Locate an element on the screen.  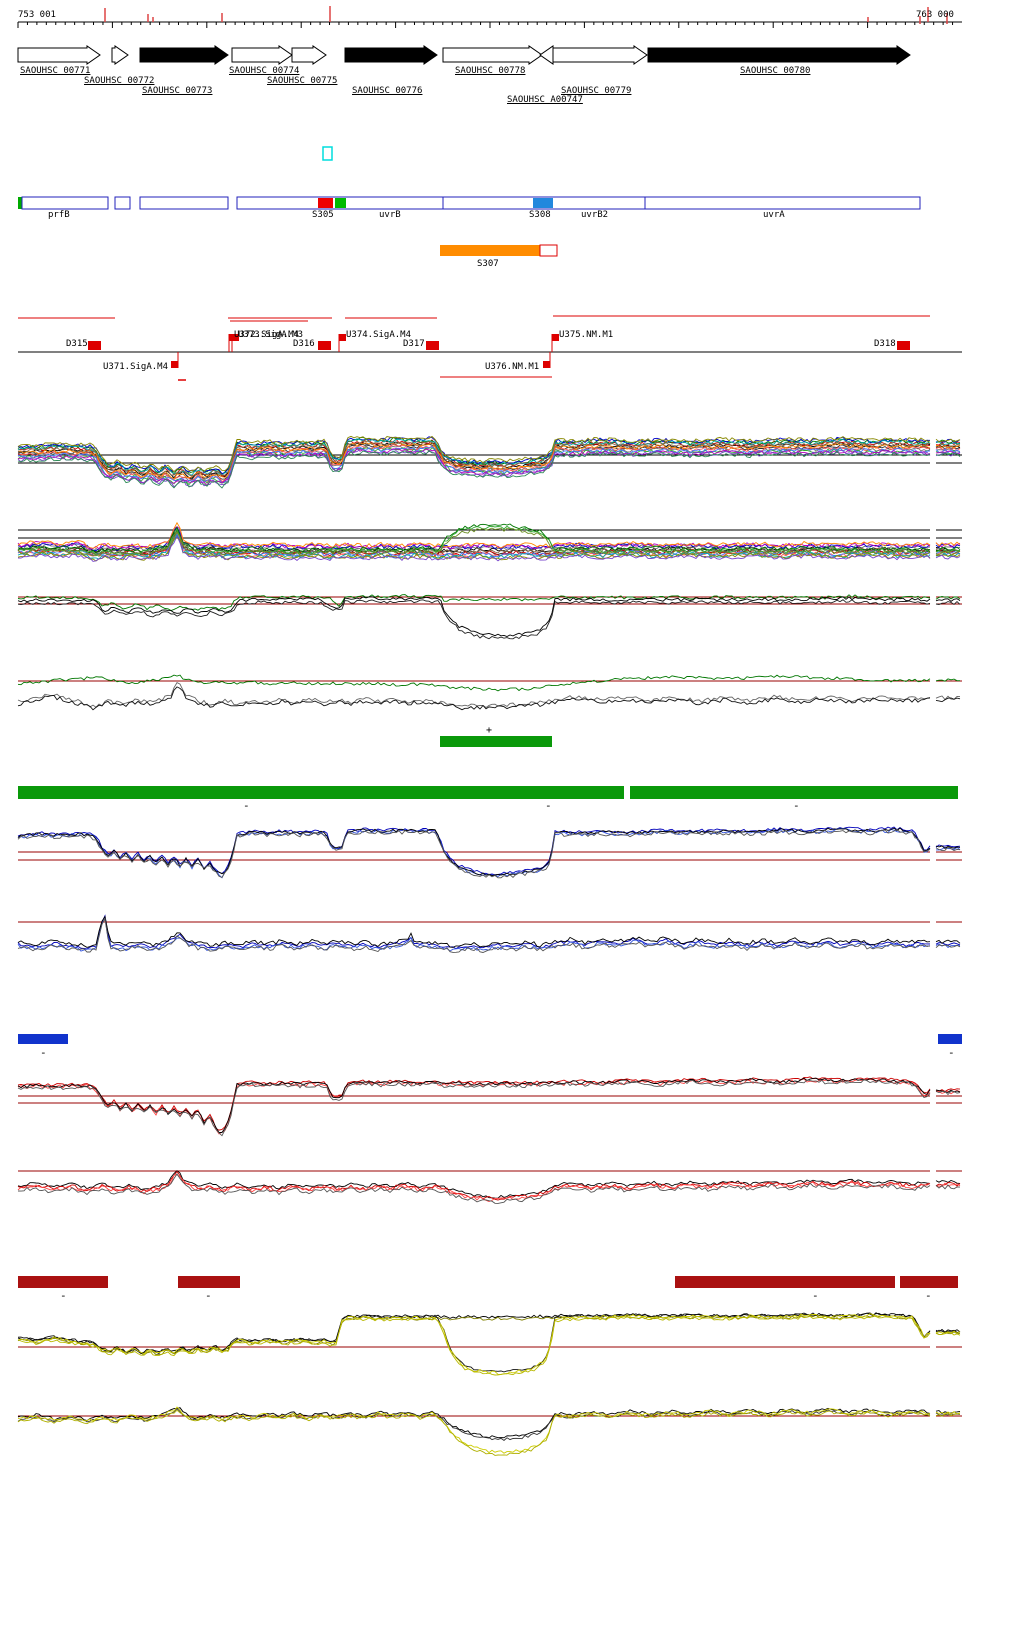
ruler-start-coordinate: 753 001 is located at coordinates (37, 15).